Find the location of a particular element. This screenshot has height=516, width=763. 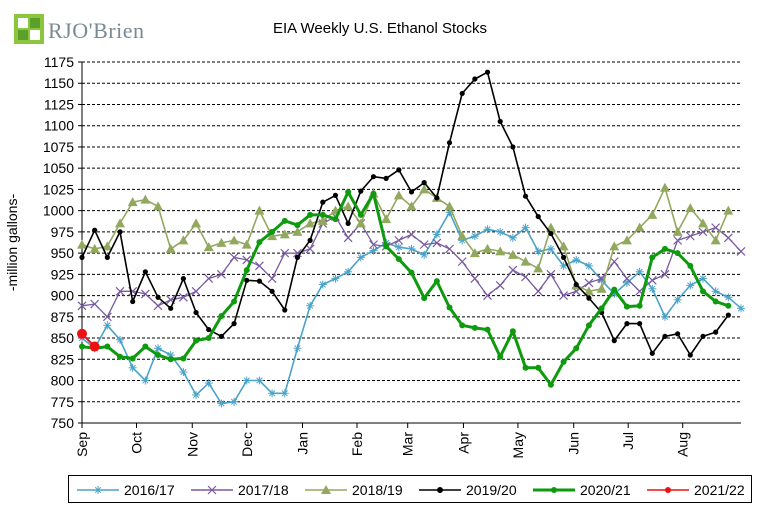

x-tick-label: Dec is located at coordinates (247, 444).